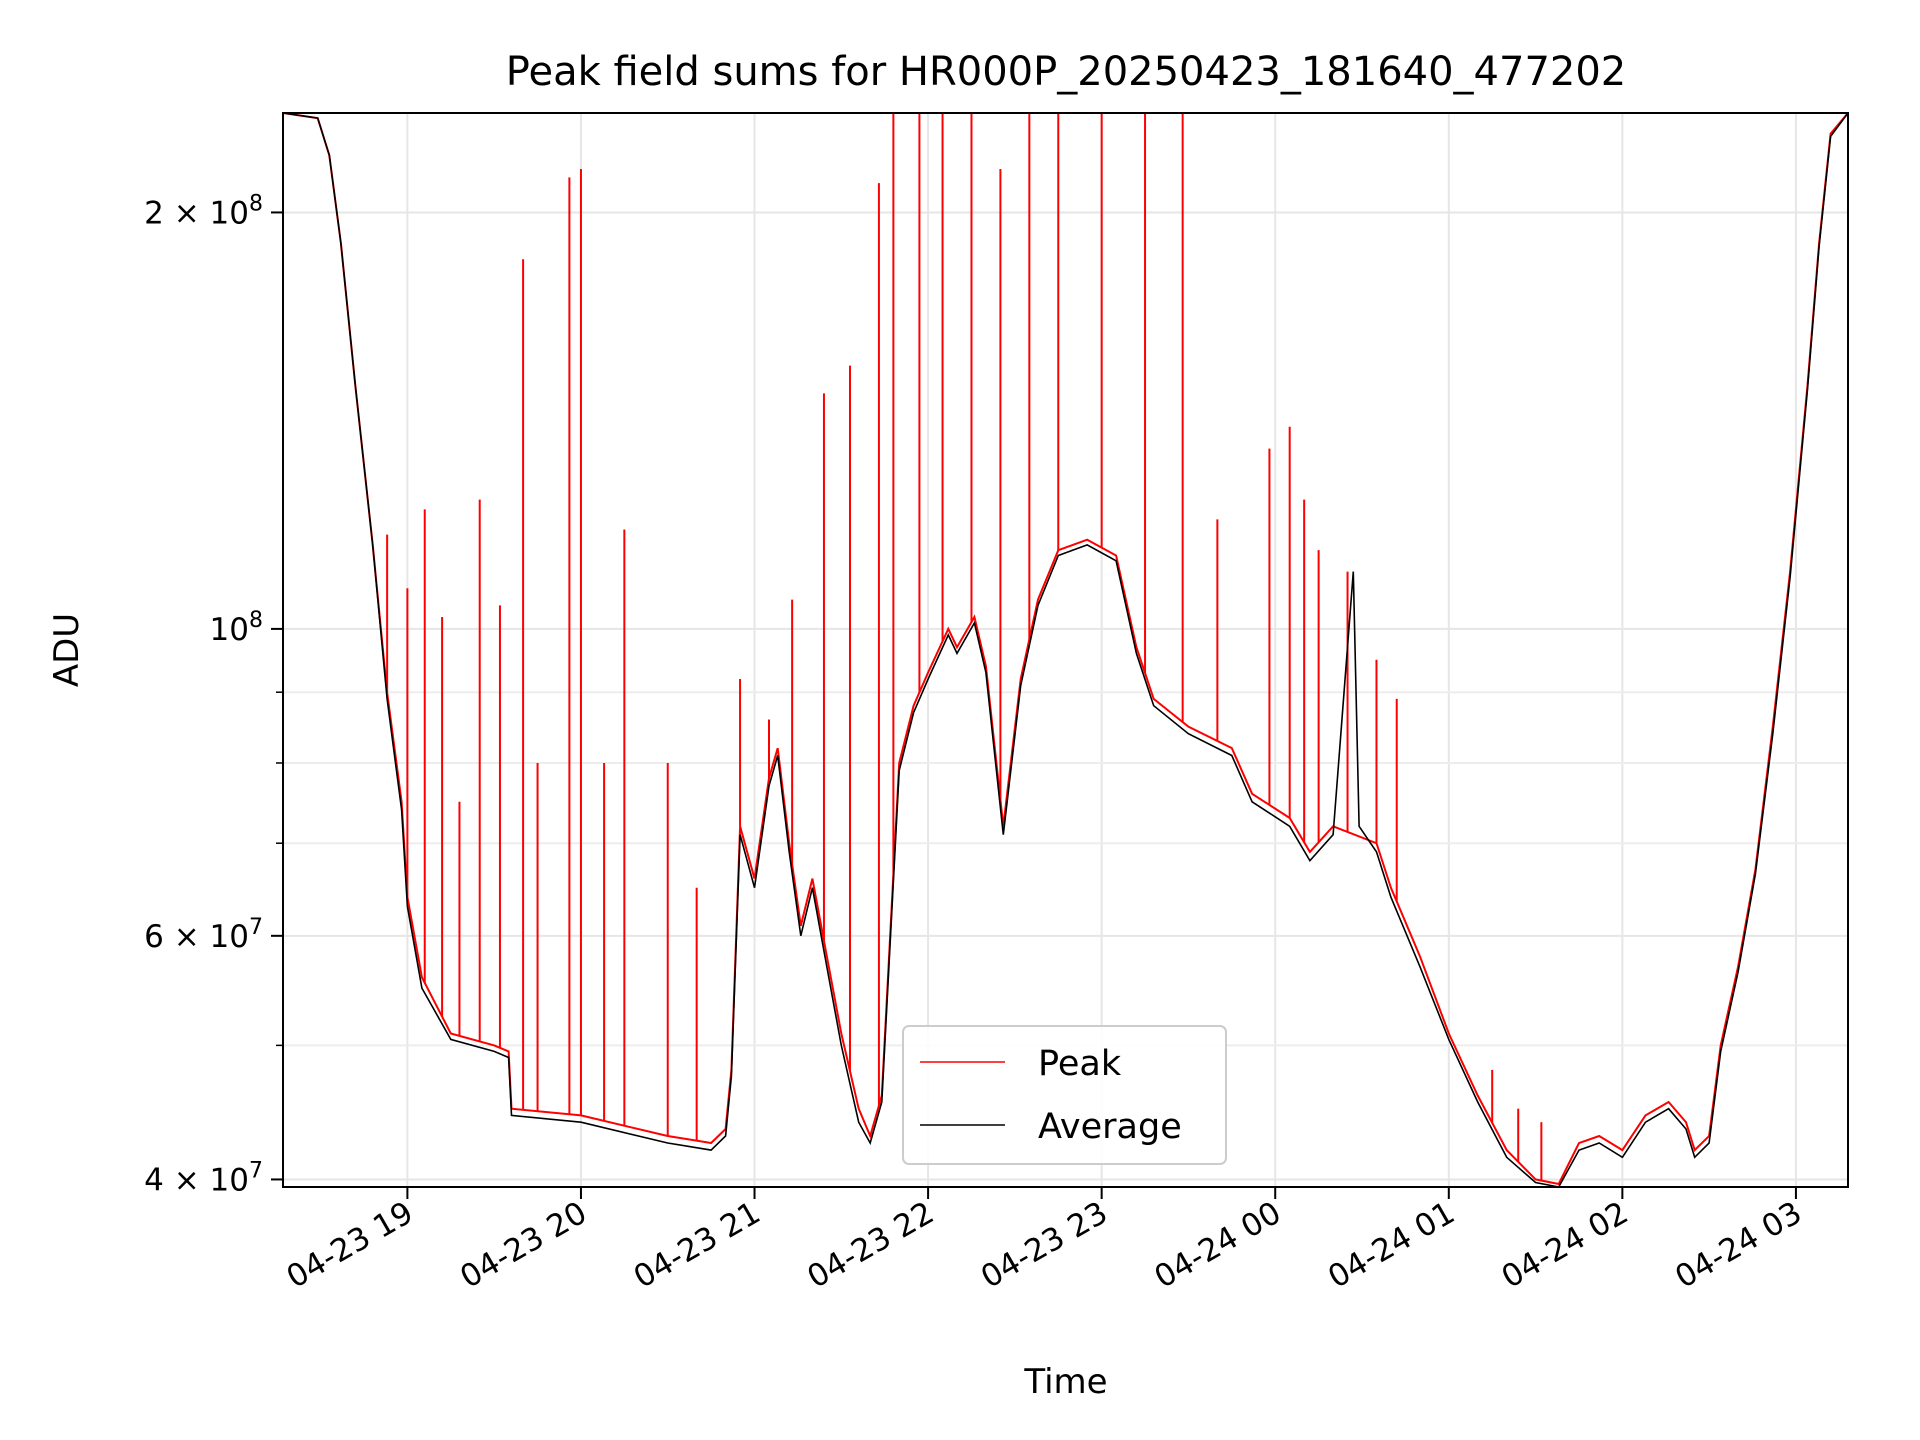  I want to click on y-axis-label: ADU, so click(67, 650).